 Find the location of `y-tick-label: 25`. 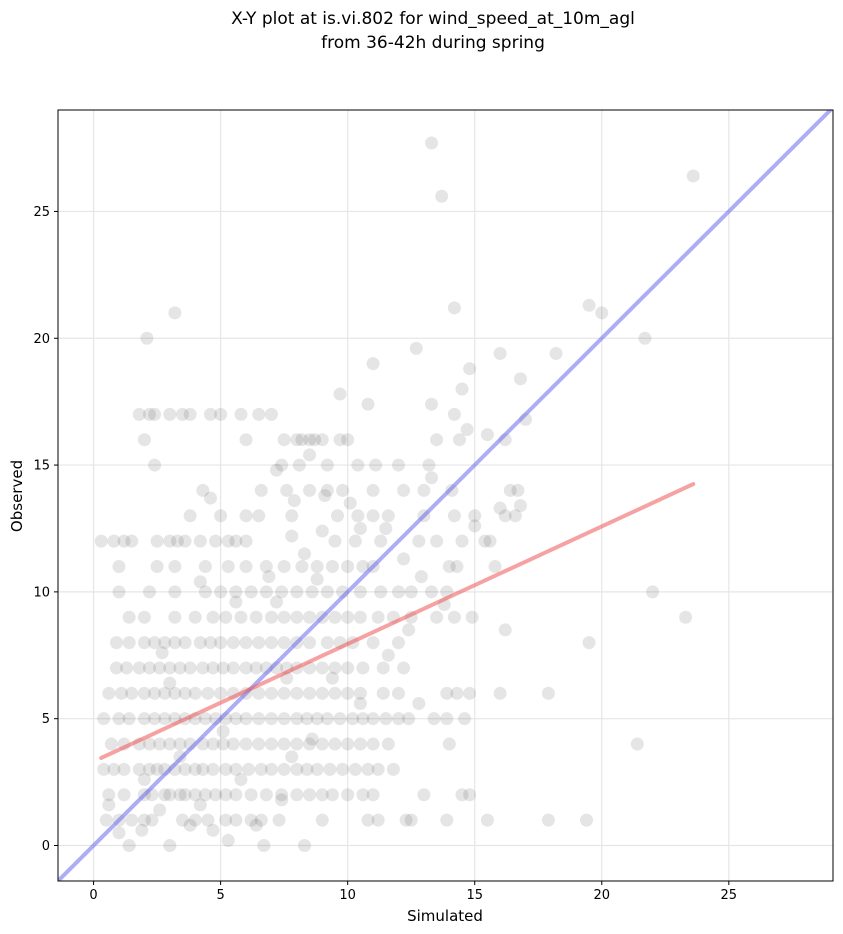

y-tick-label: 25 is located at coordinates (41, 212).